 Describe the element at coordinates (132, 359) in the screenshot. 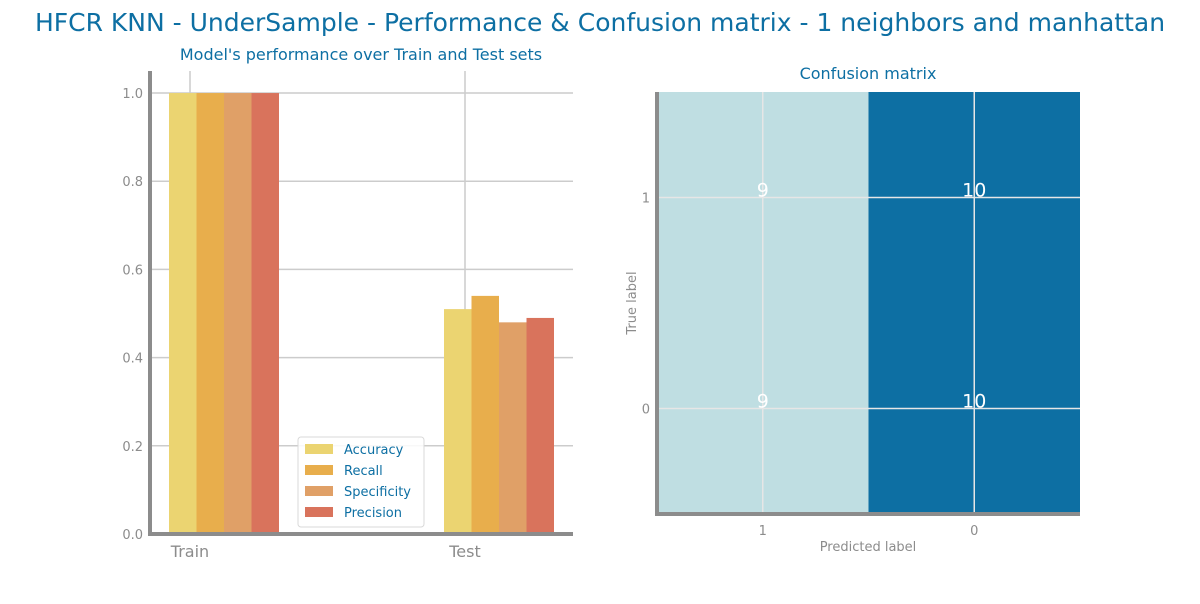

I see `y-tick-label: 0.4` at that location.